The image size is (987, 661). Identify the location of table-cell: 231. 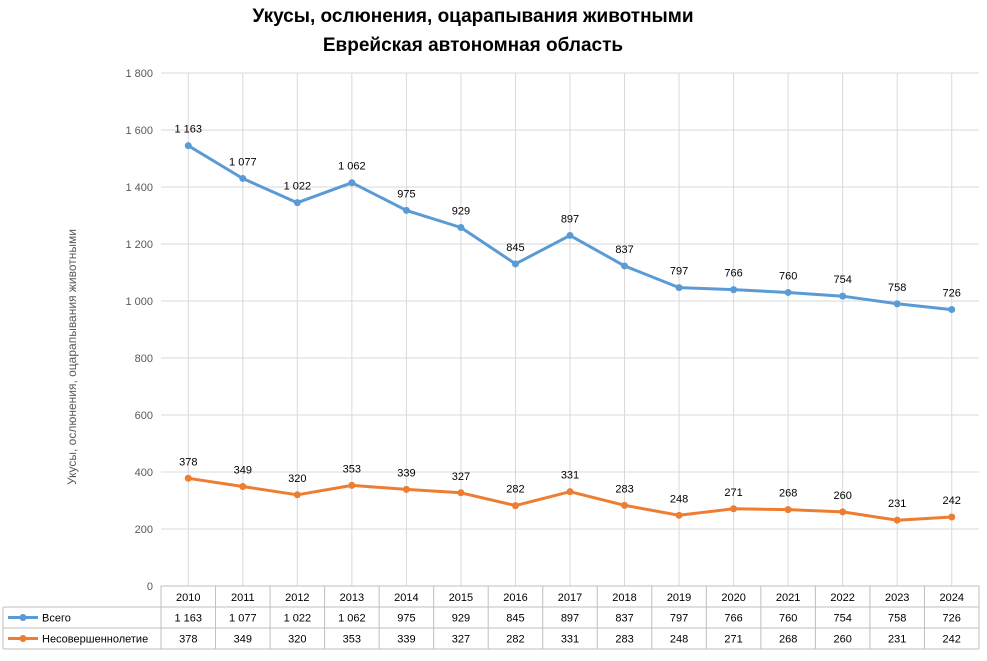
(897, 640).